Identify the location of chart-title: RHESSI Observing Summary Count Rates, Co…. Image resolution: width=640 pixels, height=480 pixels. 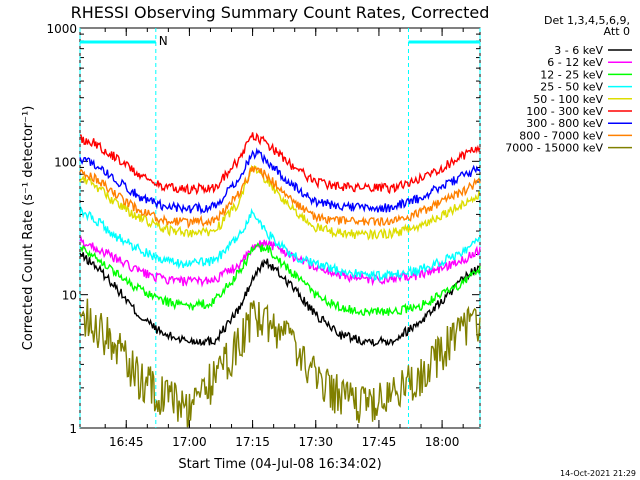
(280, 12).